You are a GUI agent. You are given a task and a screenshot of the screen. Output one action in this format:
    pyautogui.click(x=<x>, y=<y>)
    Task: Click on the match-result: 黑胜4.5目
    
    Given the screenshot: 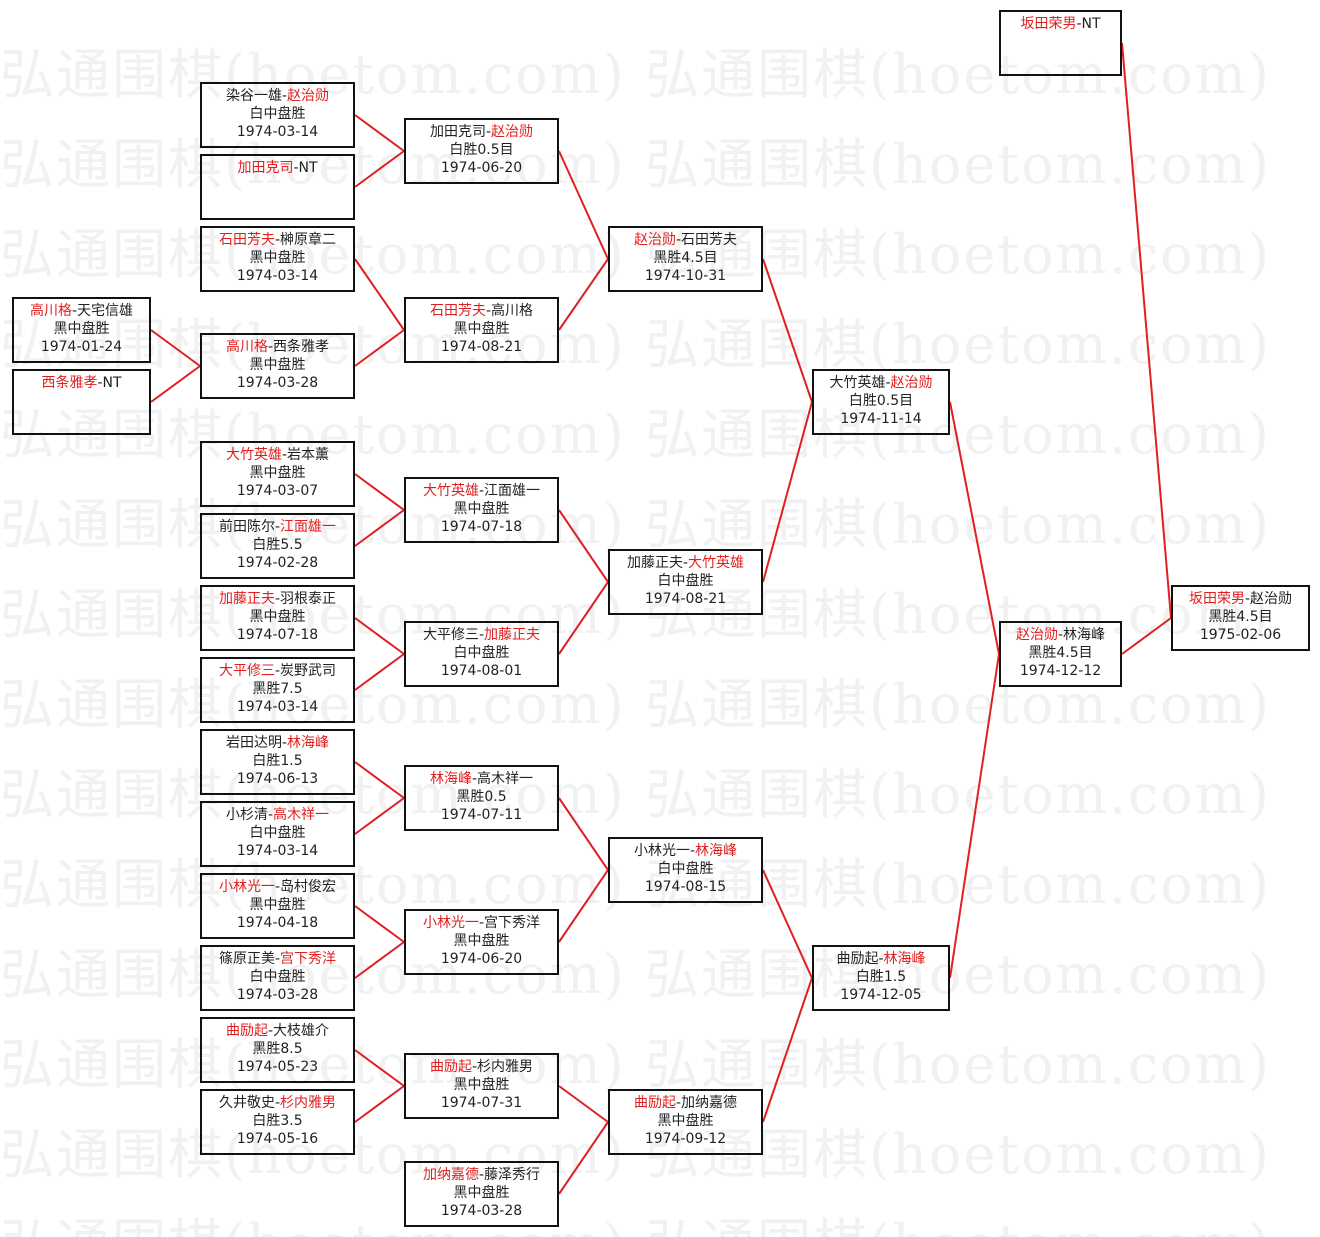 What is the action you would take?
    pyautogui.click(x=1060, y=653)
    